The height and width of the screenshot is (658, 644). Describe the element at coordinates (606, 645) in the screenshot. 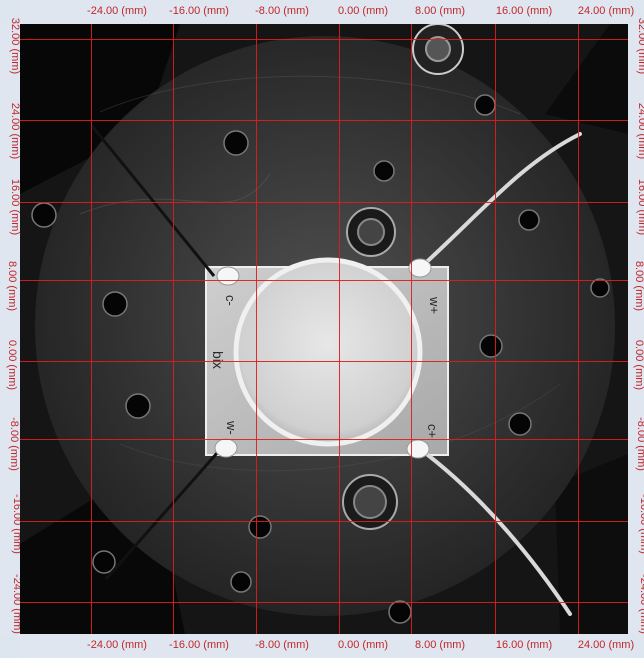

I see `bottom-x-label: 24.00 (mm)` at that location.